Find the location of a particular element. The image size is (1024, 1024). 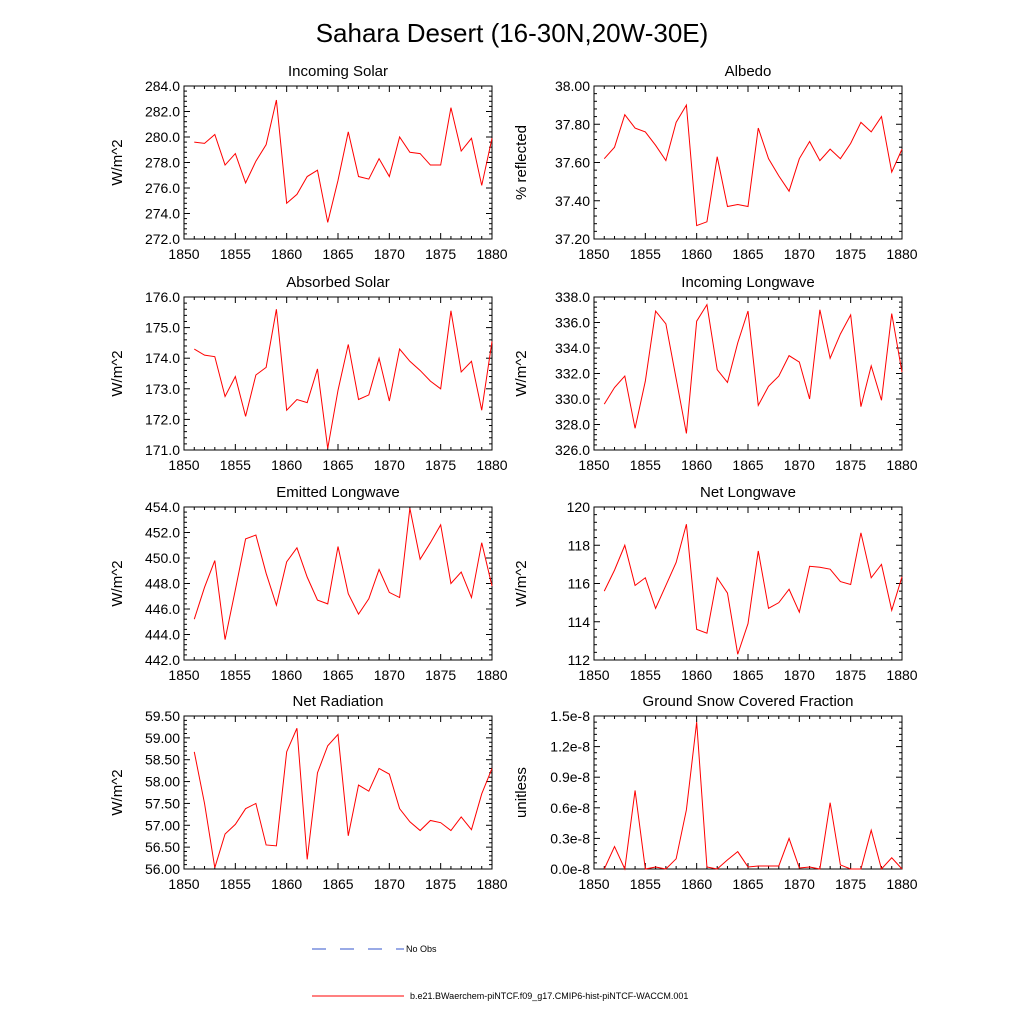

y-tick-label: 57.50 is located at coordinates (162, 803).